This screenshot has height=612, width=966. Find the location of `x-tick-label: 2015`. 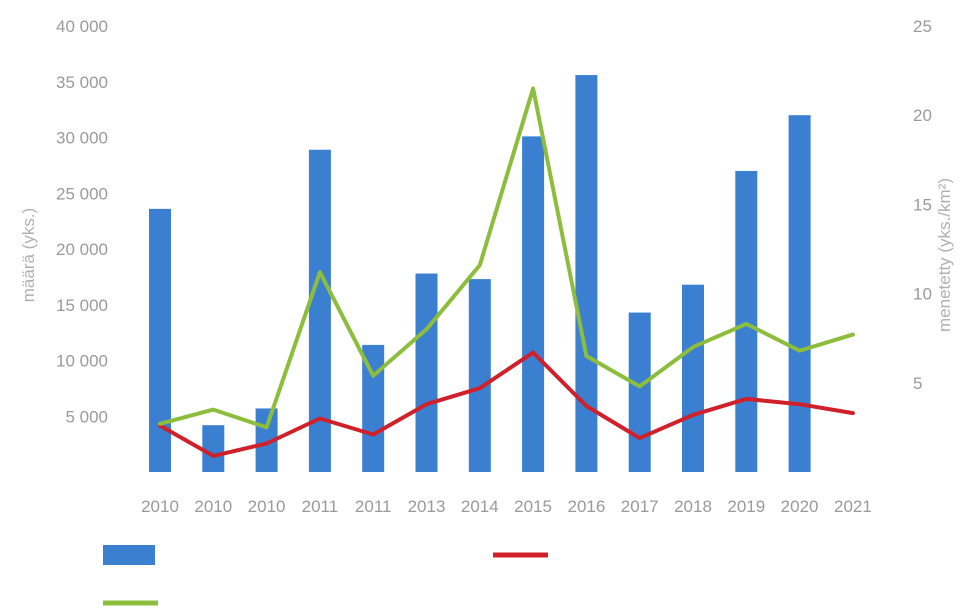

x-tick-label: 2015 is located at coordinates (533, 506).